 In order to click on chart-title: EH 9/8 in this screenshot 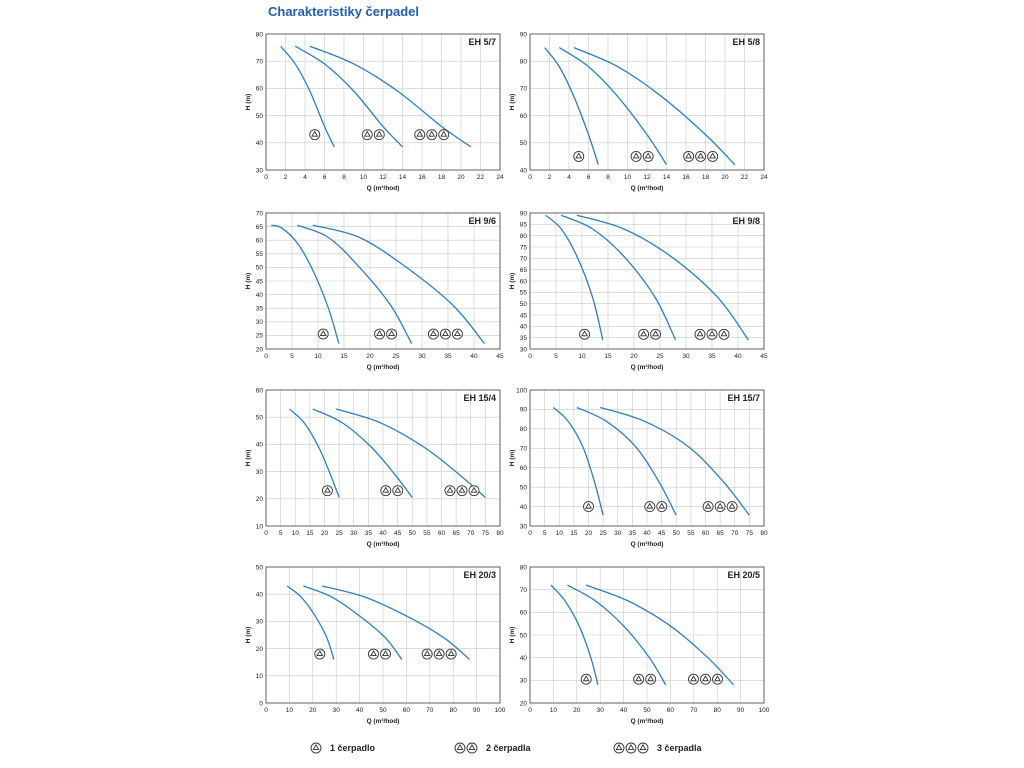, I will do `click(746, 221)`.